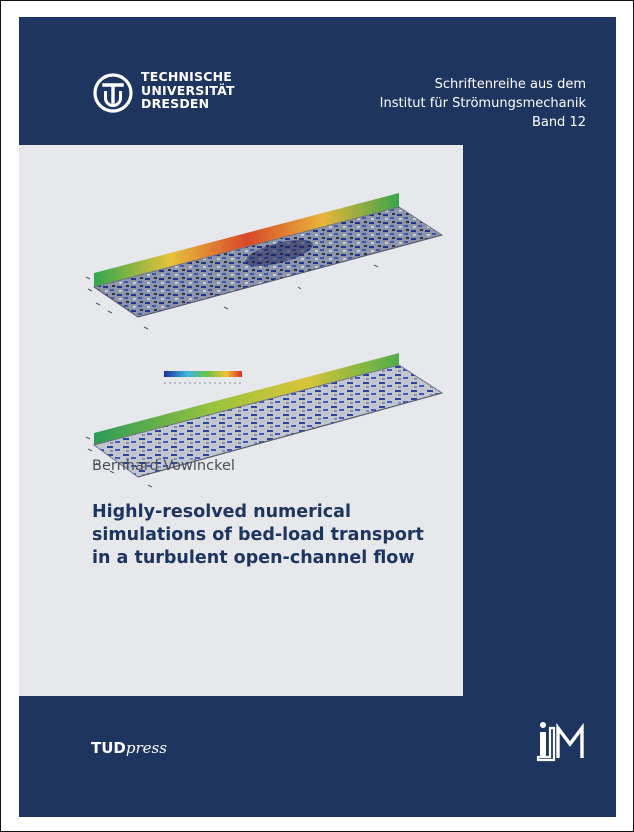 The height and width of the screenshot is (832, 634). Describe the element at coordinates (175, 103) in the screenshot. I see `university-line-3: DRESDEN` at that location.